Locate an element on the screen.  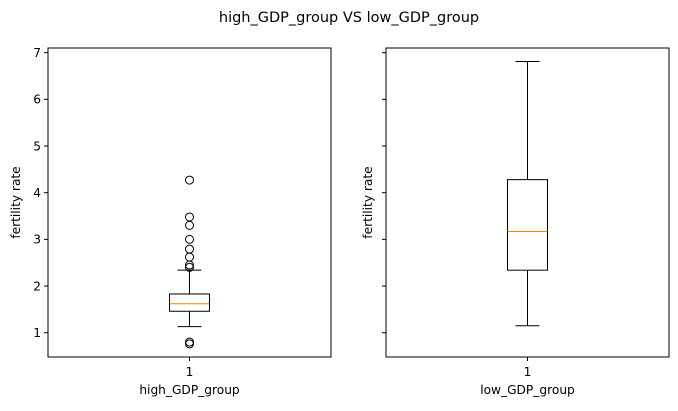
y-tick-label: 5 is located at coordinates (37, 146).